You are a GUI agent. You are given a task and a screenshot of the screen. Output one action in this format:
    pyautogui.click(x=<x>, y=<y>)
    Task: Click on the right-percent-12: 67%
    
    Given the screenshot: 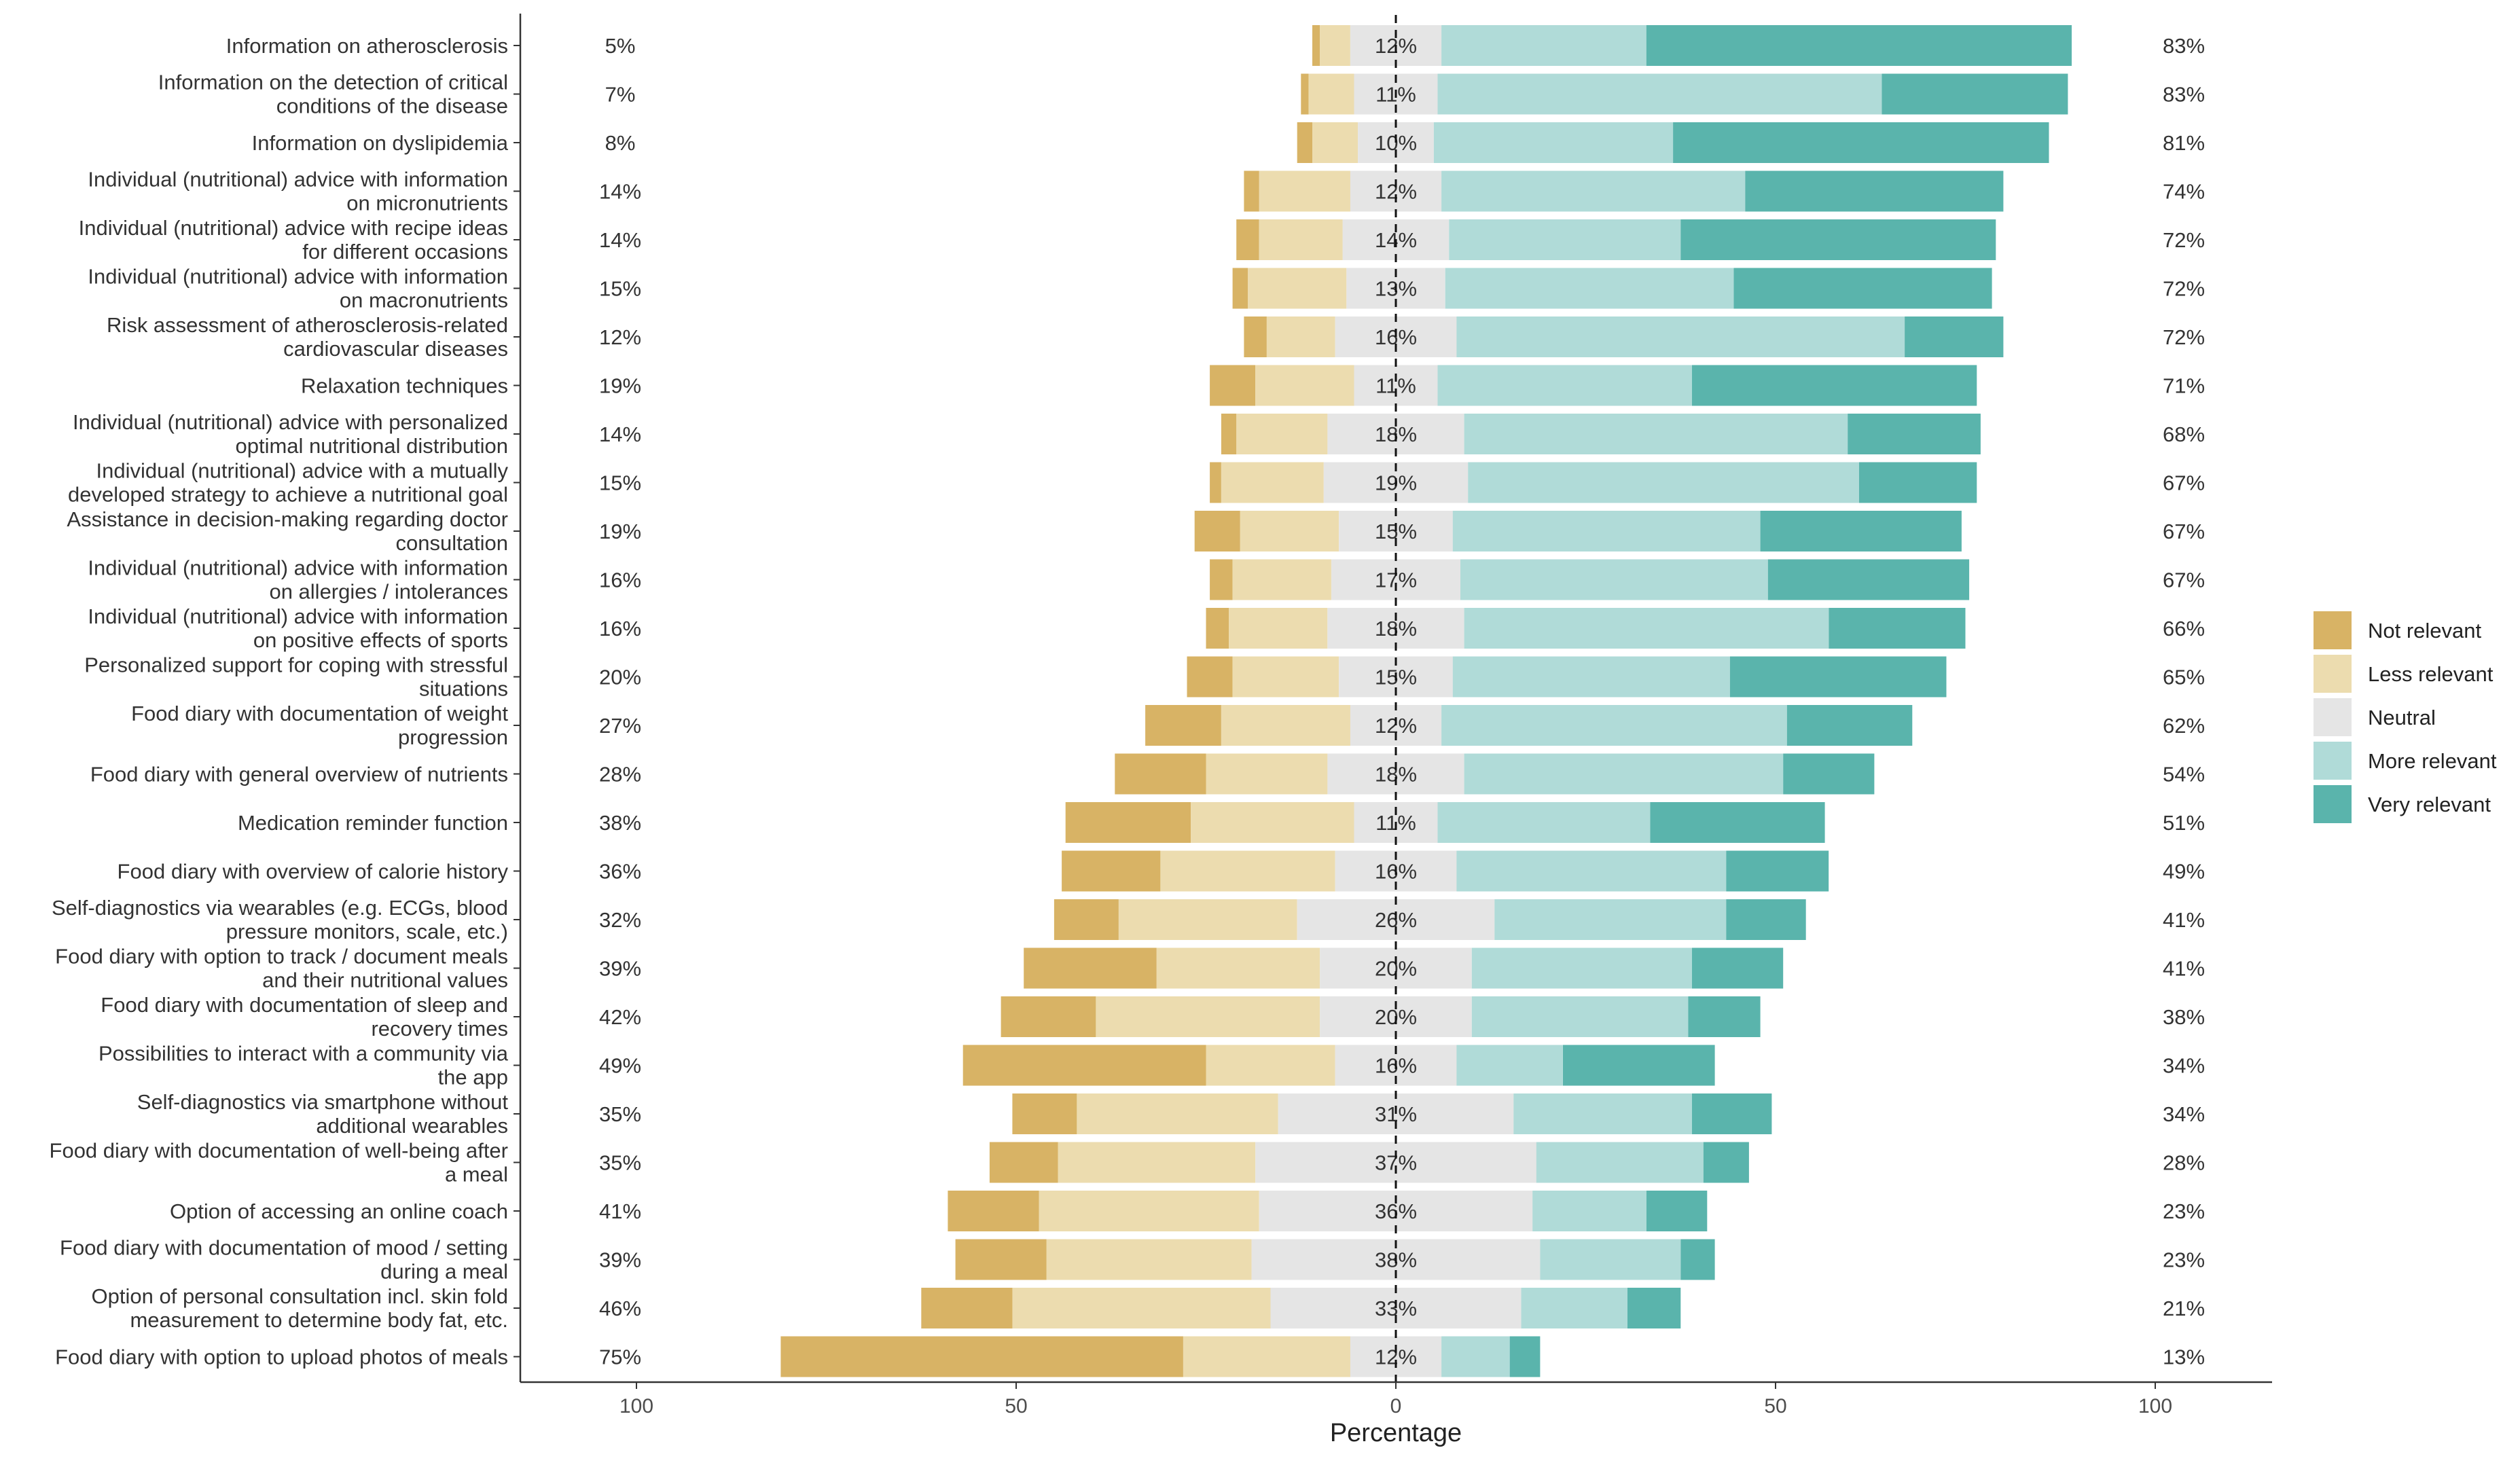 What is the action you would take?
    pyautogui.click(x=2184, y=580)
    